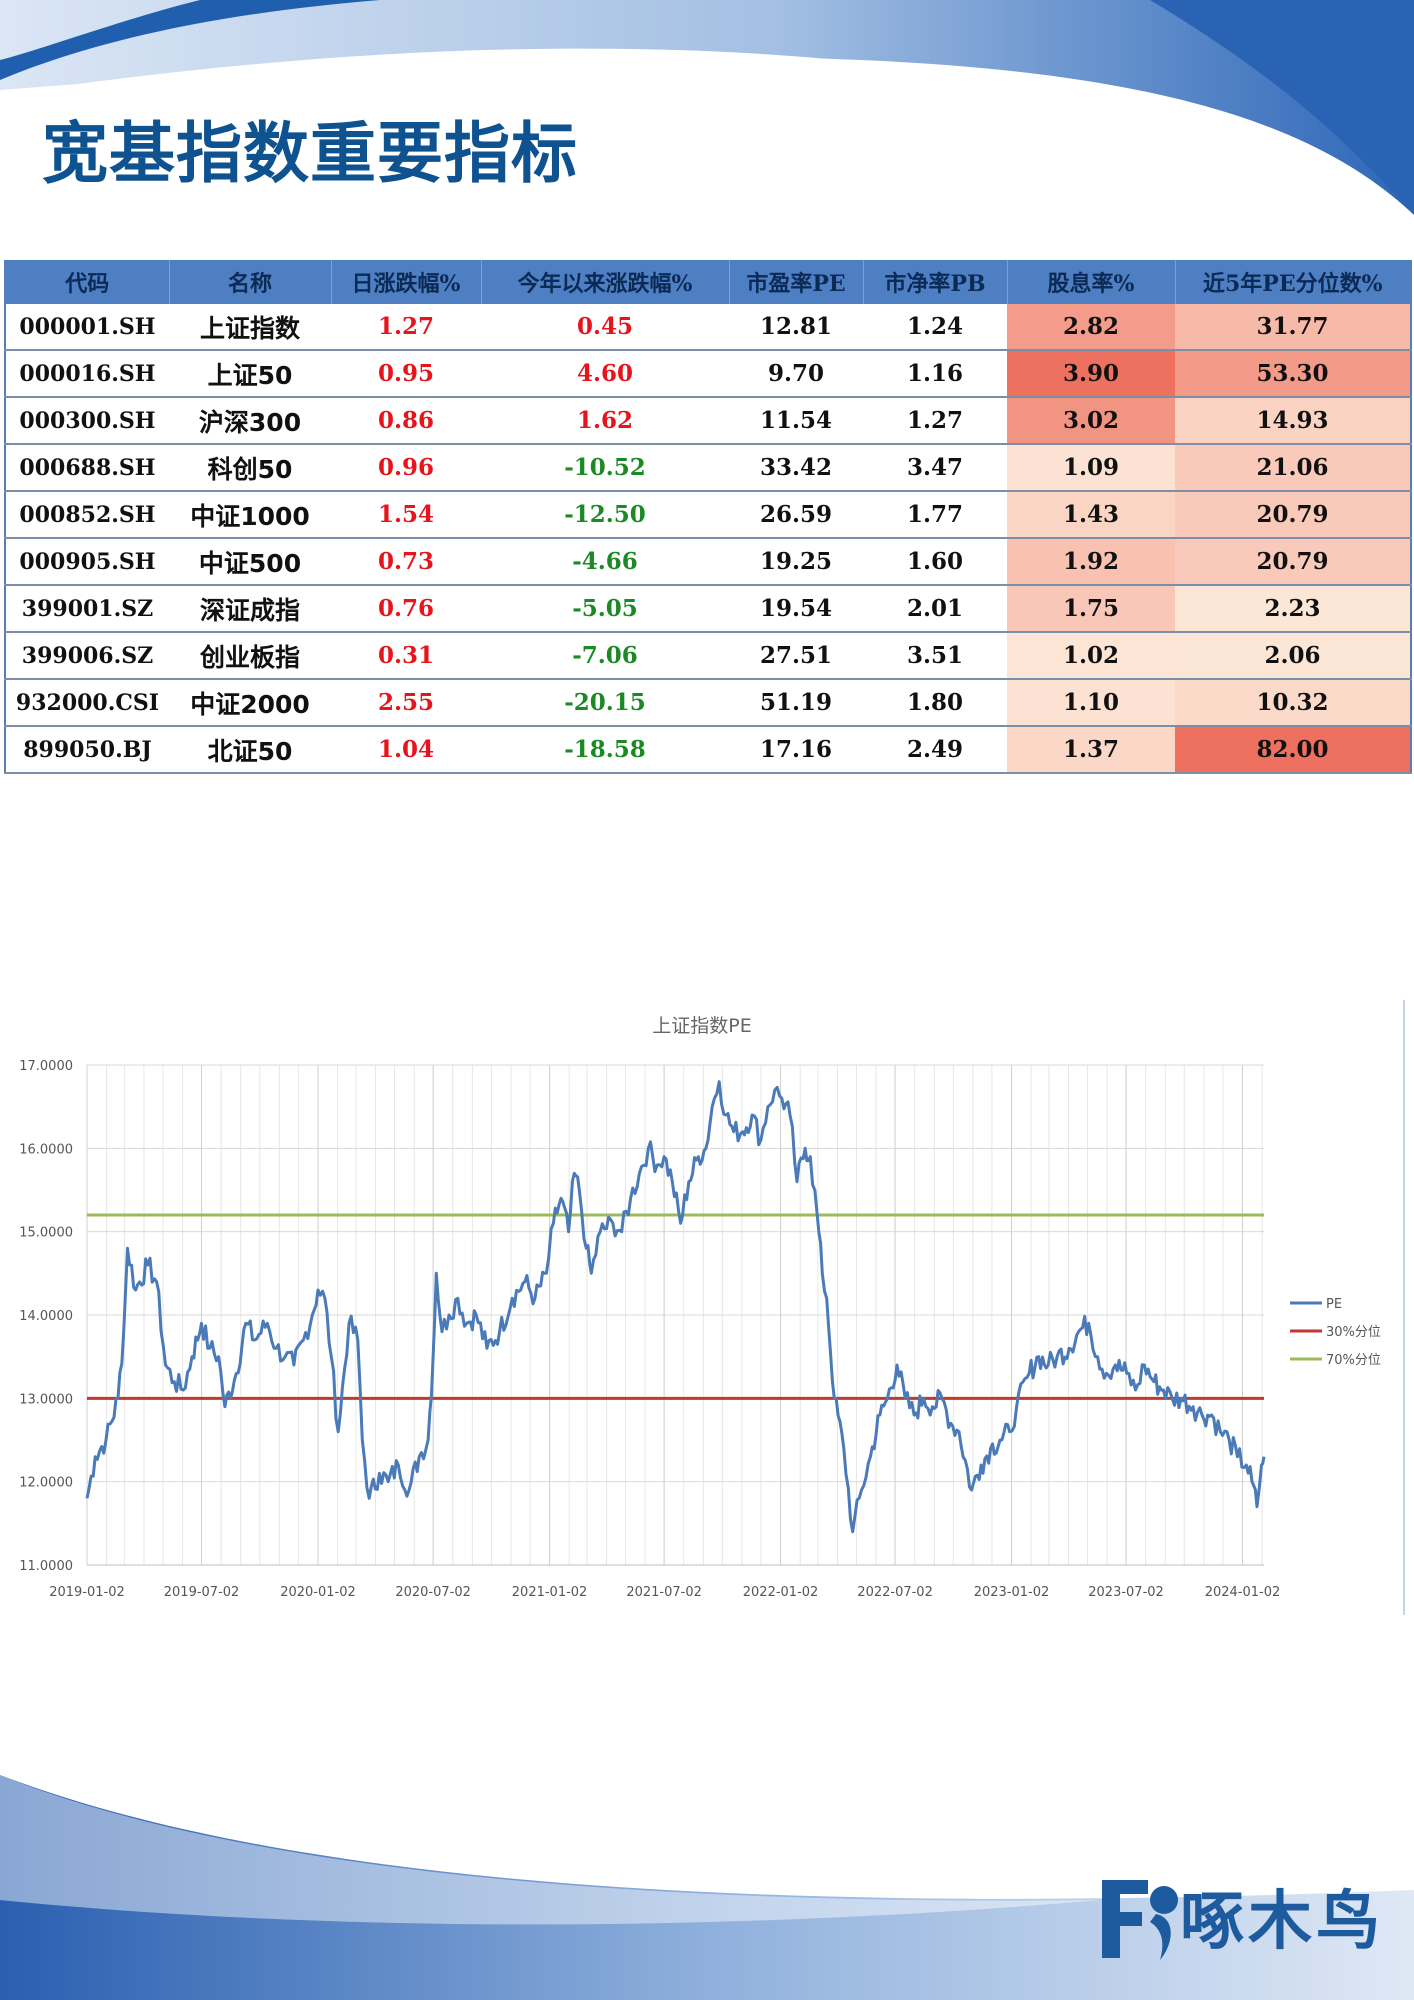  What do you see at coordinates (1091, 421) in the screenshot?
I see `cell-dividend-yield: 3.02` at bounding box center [1091, 421].